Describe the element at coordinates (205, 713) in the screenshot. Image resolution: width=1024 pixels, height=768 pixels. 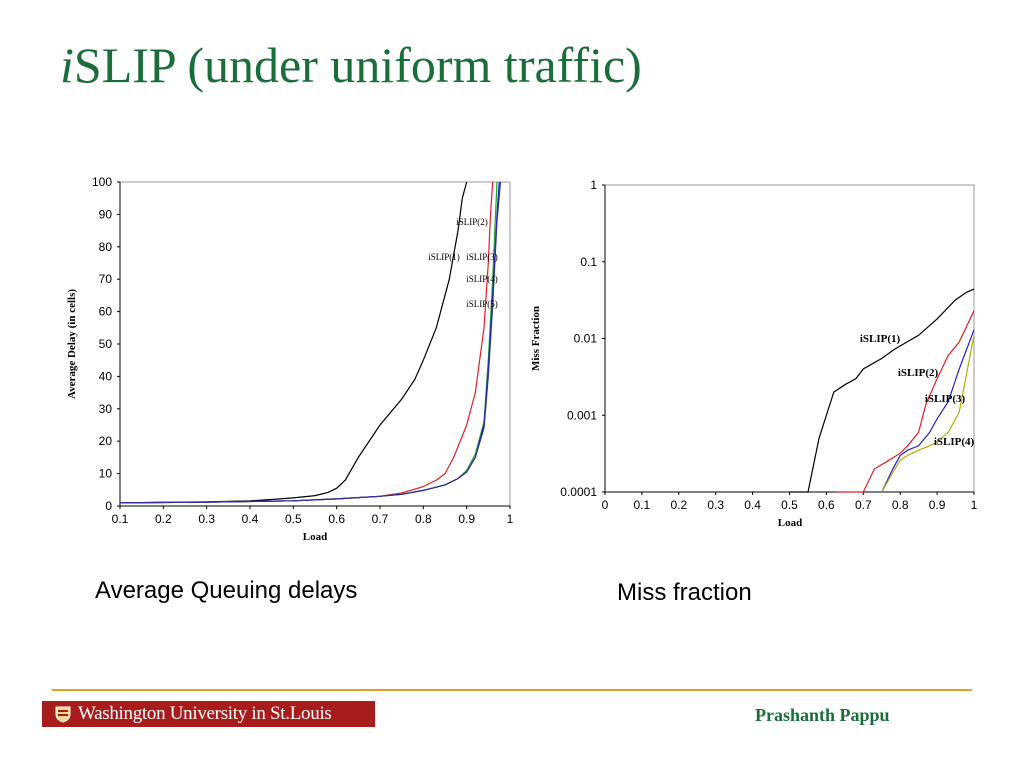
I see `logo-text: Washington University in St.Louis` at that location.